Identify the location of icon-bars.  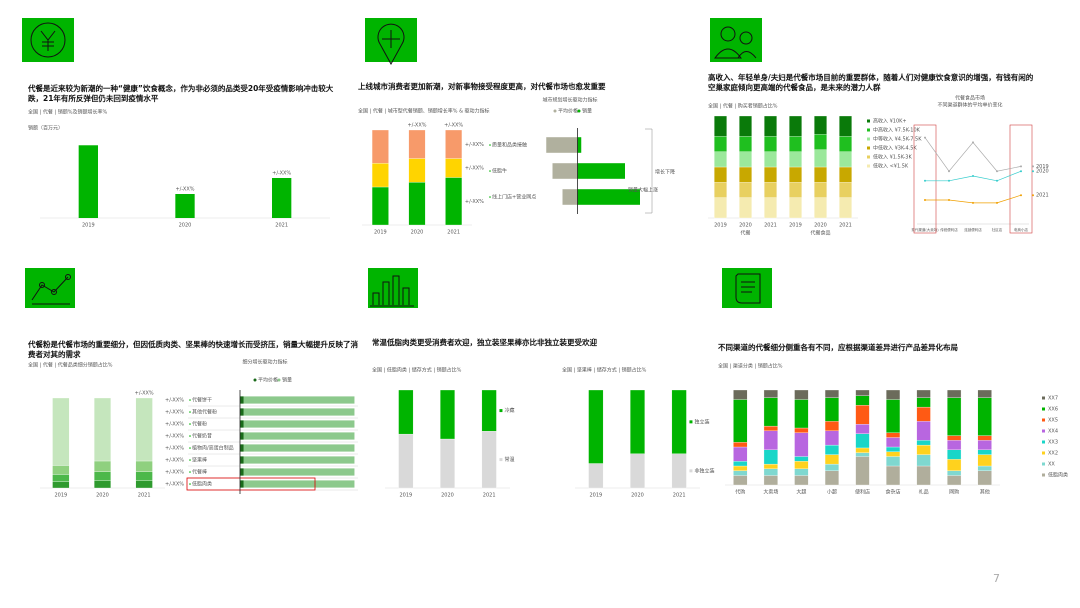
(393, 288).